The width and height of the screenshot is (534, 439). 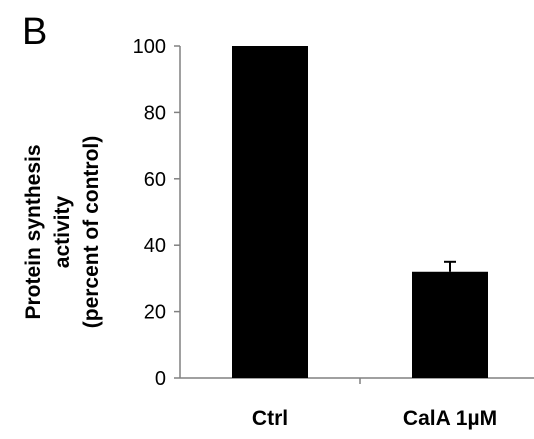 What do you see at coordinates (450, 266) in the screenshot?
I see `error-bars` at bounding box center [450, 266].